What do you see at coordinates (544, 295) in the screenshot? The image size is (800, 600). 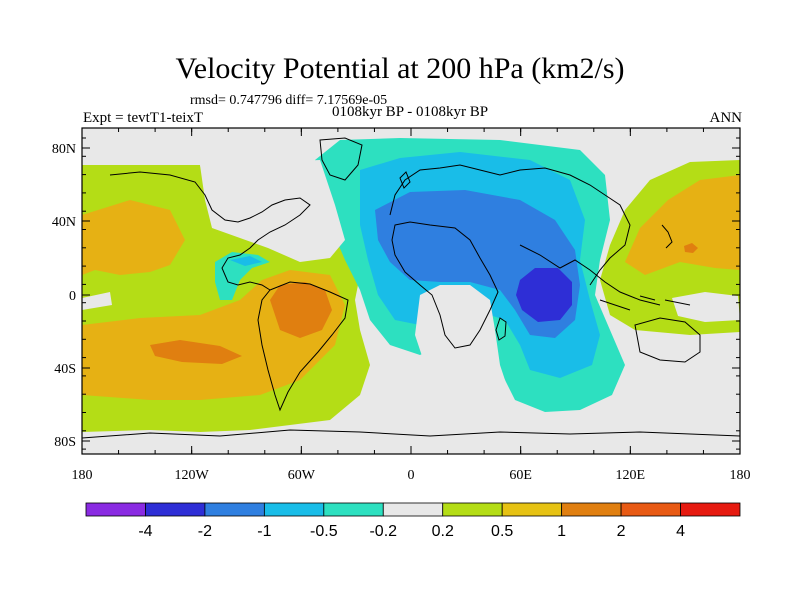 I see `indian-ocean-negative-max` at bounding box center [544, 295].